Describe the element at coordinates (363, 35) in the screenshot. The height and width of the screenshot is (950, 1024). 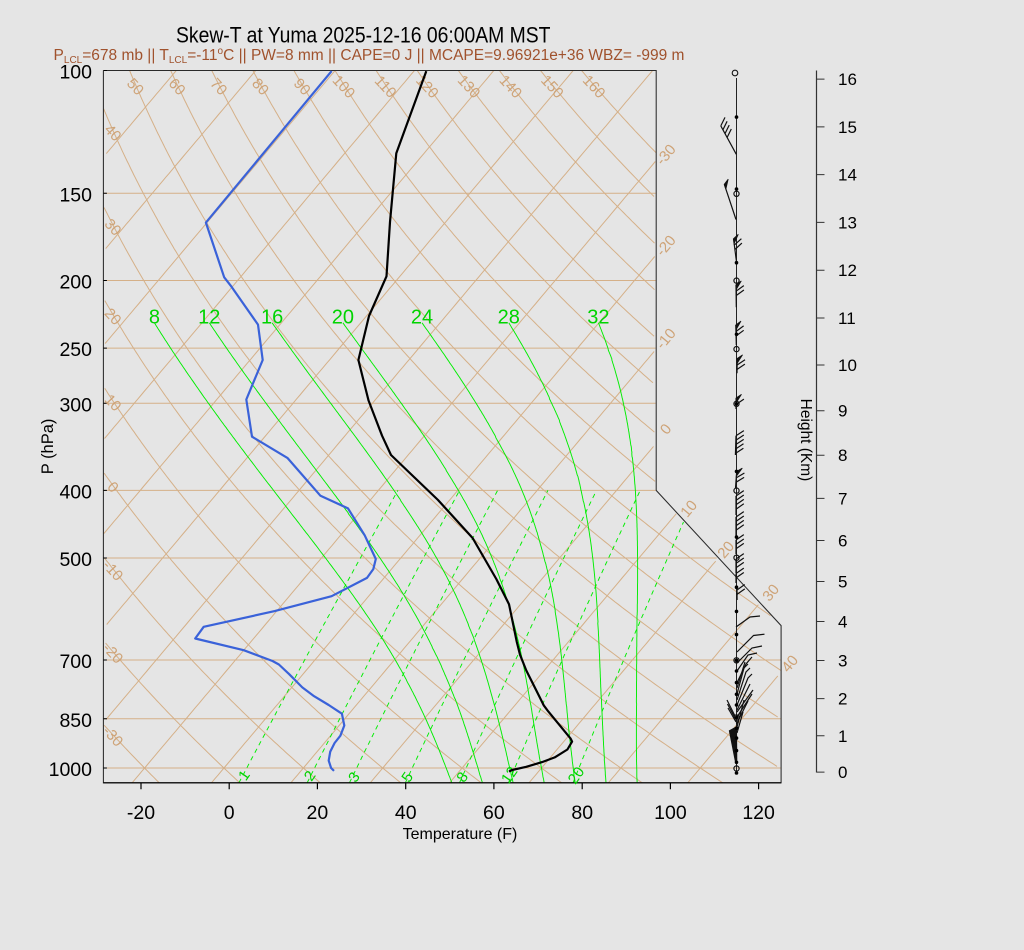
I see `svg-text:Skew-T at Yuma 2025-12-16 06:0: Skew-T at Yuma 2025-12-16 06:00AM MST` at that location.